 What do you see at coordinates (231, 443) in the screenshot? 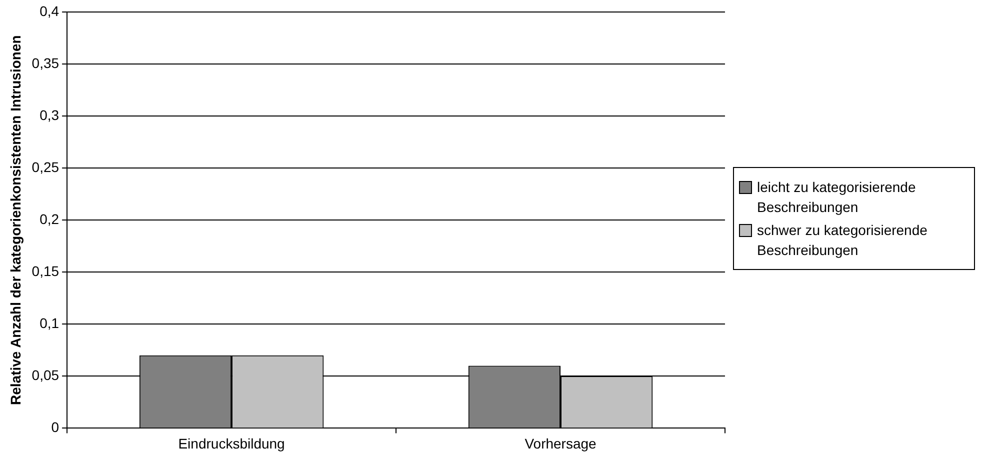
I see `x-tick-label: Eindrucksbildung` at bounding box center [231, 443].